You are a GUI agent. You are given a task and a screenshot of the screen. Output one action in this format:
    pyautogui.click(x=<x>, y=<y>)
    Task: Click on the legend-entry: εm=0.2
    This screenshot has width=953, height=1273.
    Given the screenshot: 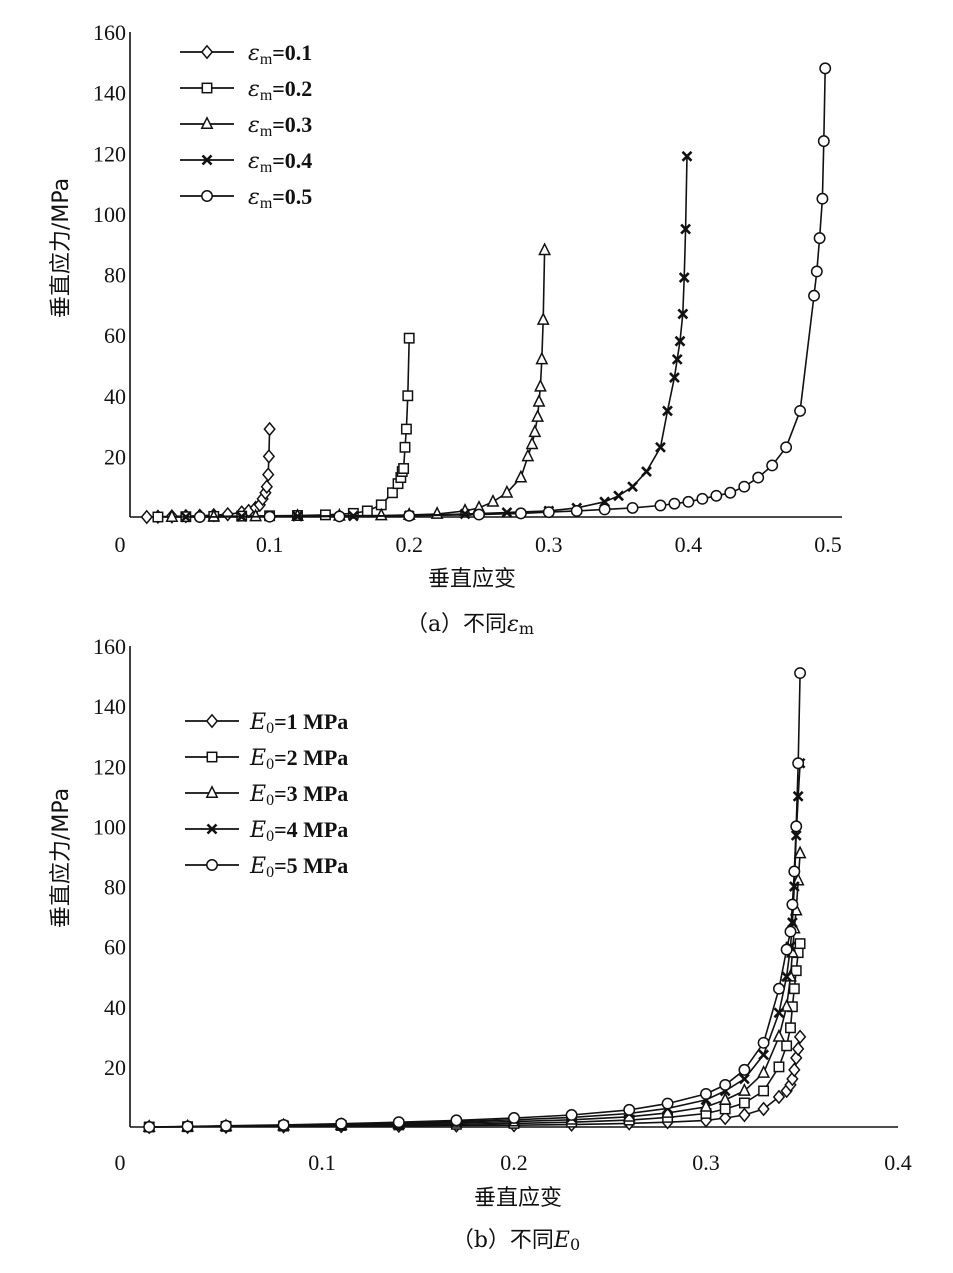 What is the action you would take?
    pyautogui.click(x=246, y=90)
    